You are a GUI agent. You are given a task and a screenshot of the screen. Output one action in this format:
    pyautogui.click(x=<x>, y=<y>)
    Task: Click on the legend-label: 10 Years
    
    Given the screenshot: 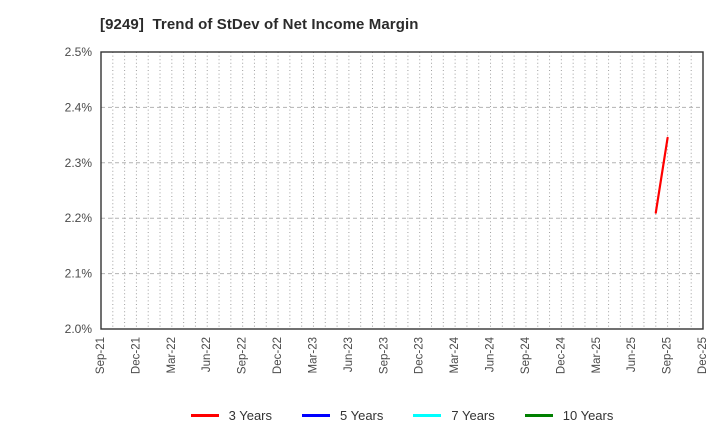 What is the action you would take?
    pyautogui.click(x=588, y=415)
    